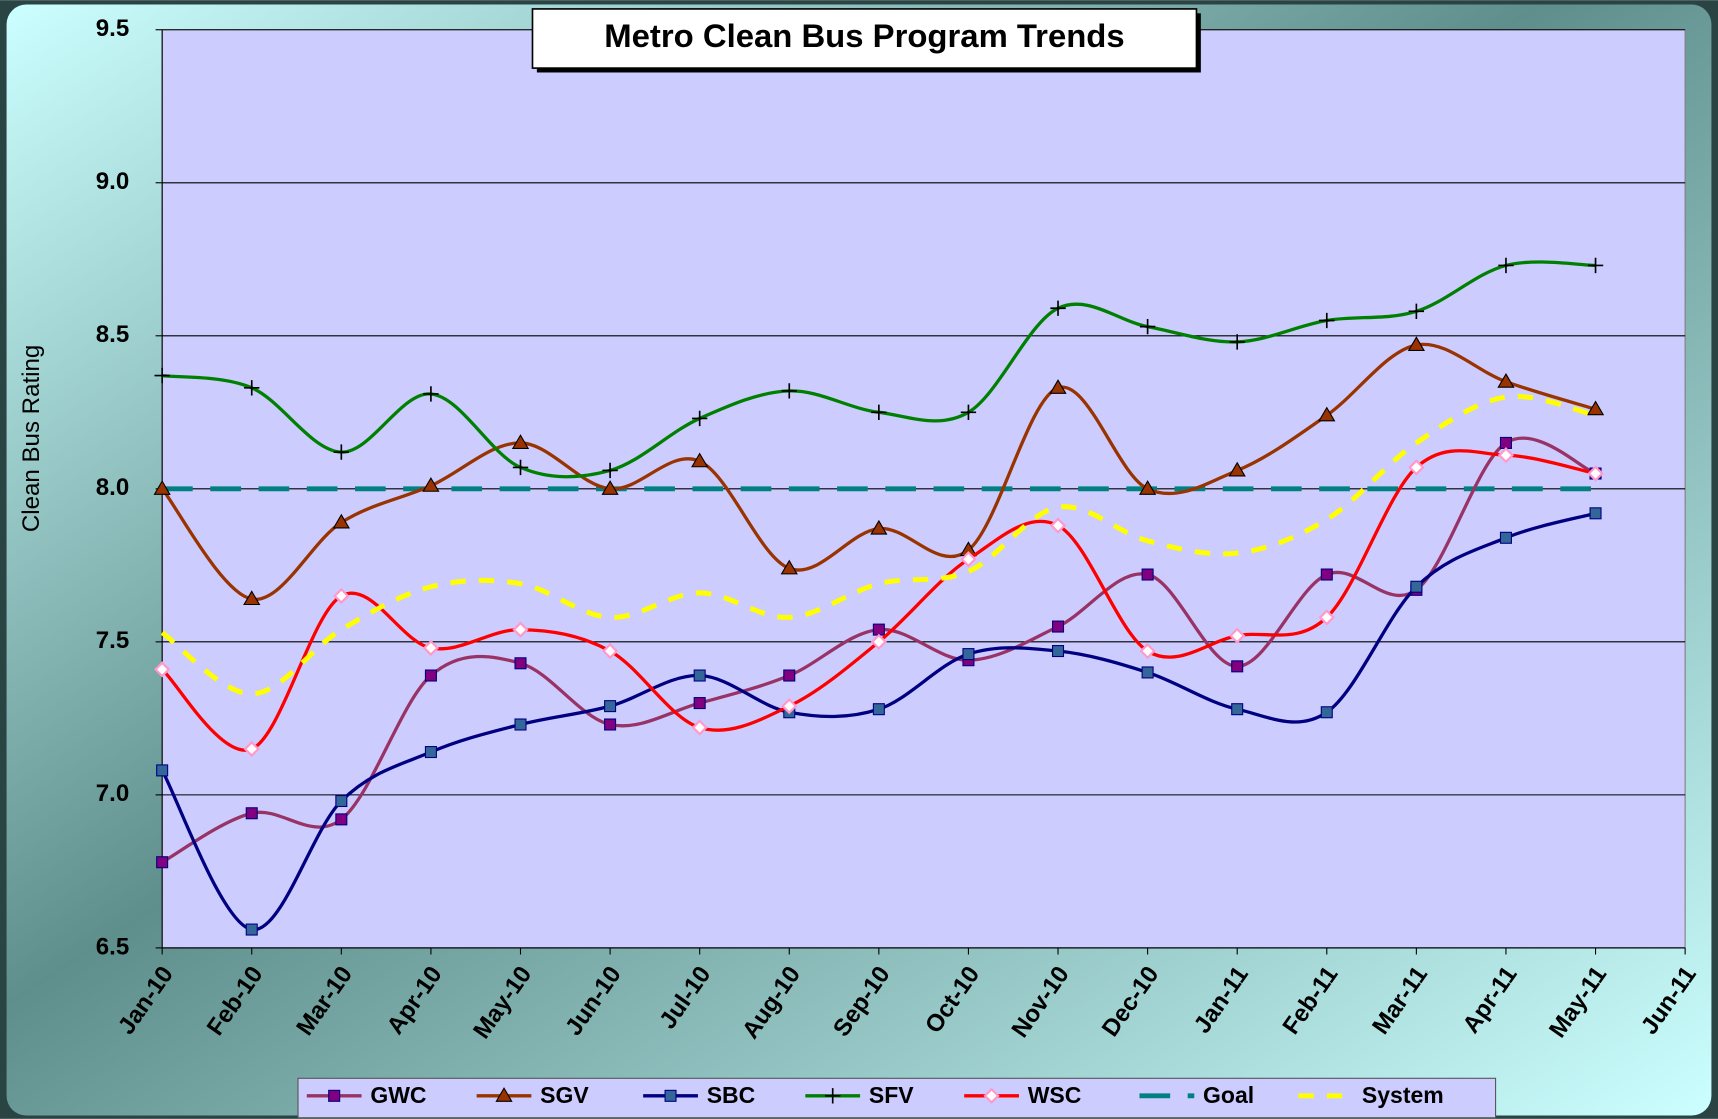 Image resolution: width=1718 pixels, height=1119 pixels. What do you see at coordinates (891, 1095) in the screenshot?
I see `legend-label: SFV` at bounding box center [891, 1095].